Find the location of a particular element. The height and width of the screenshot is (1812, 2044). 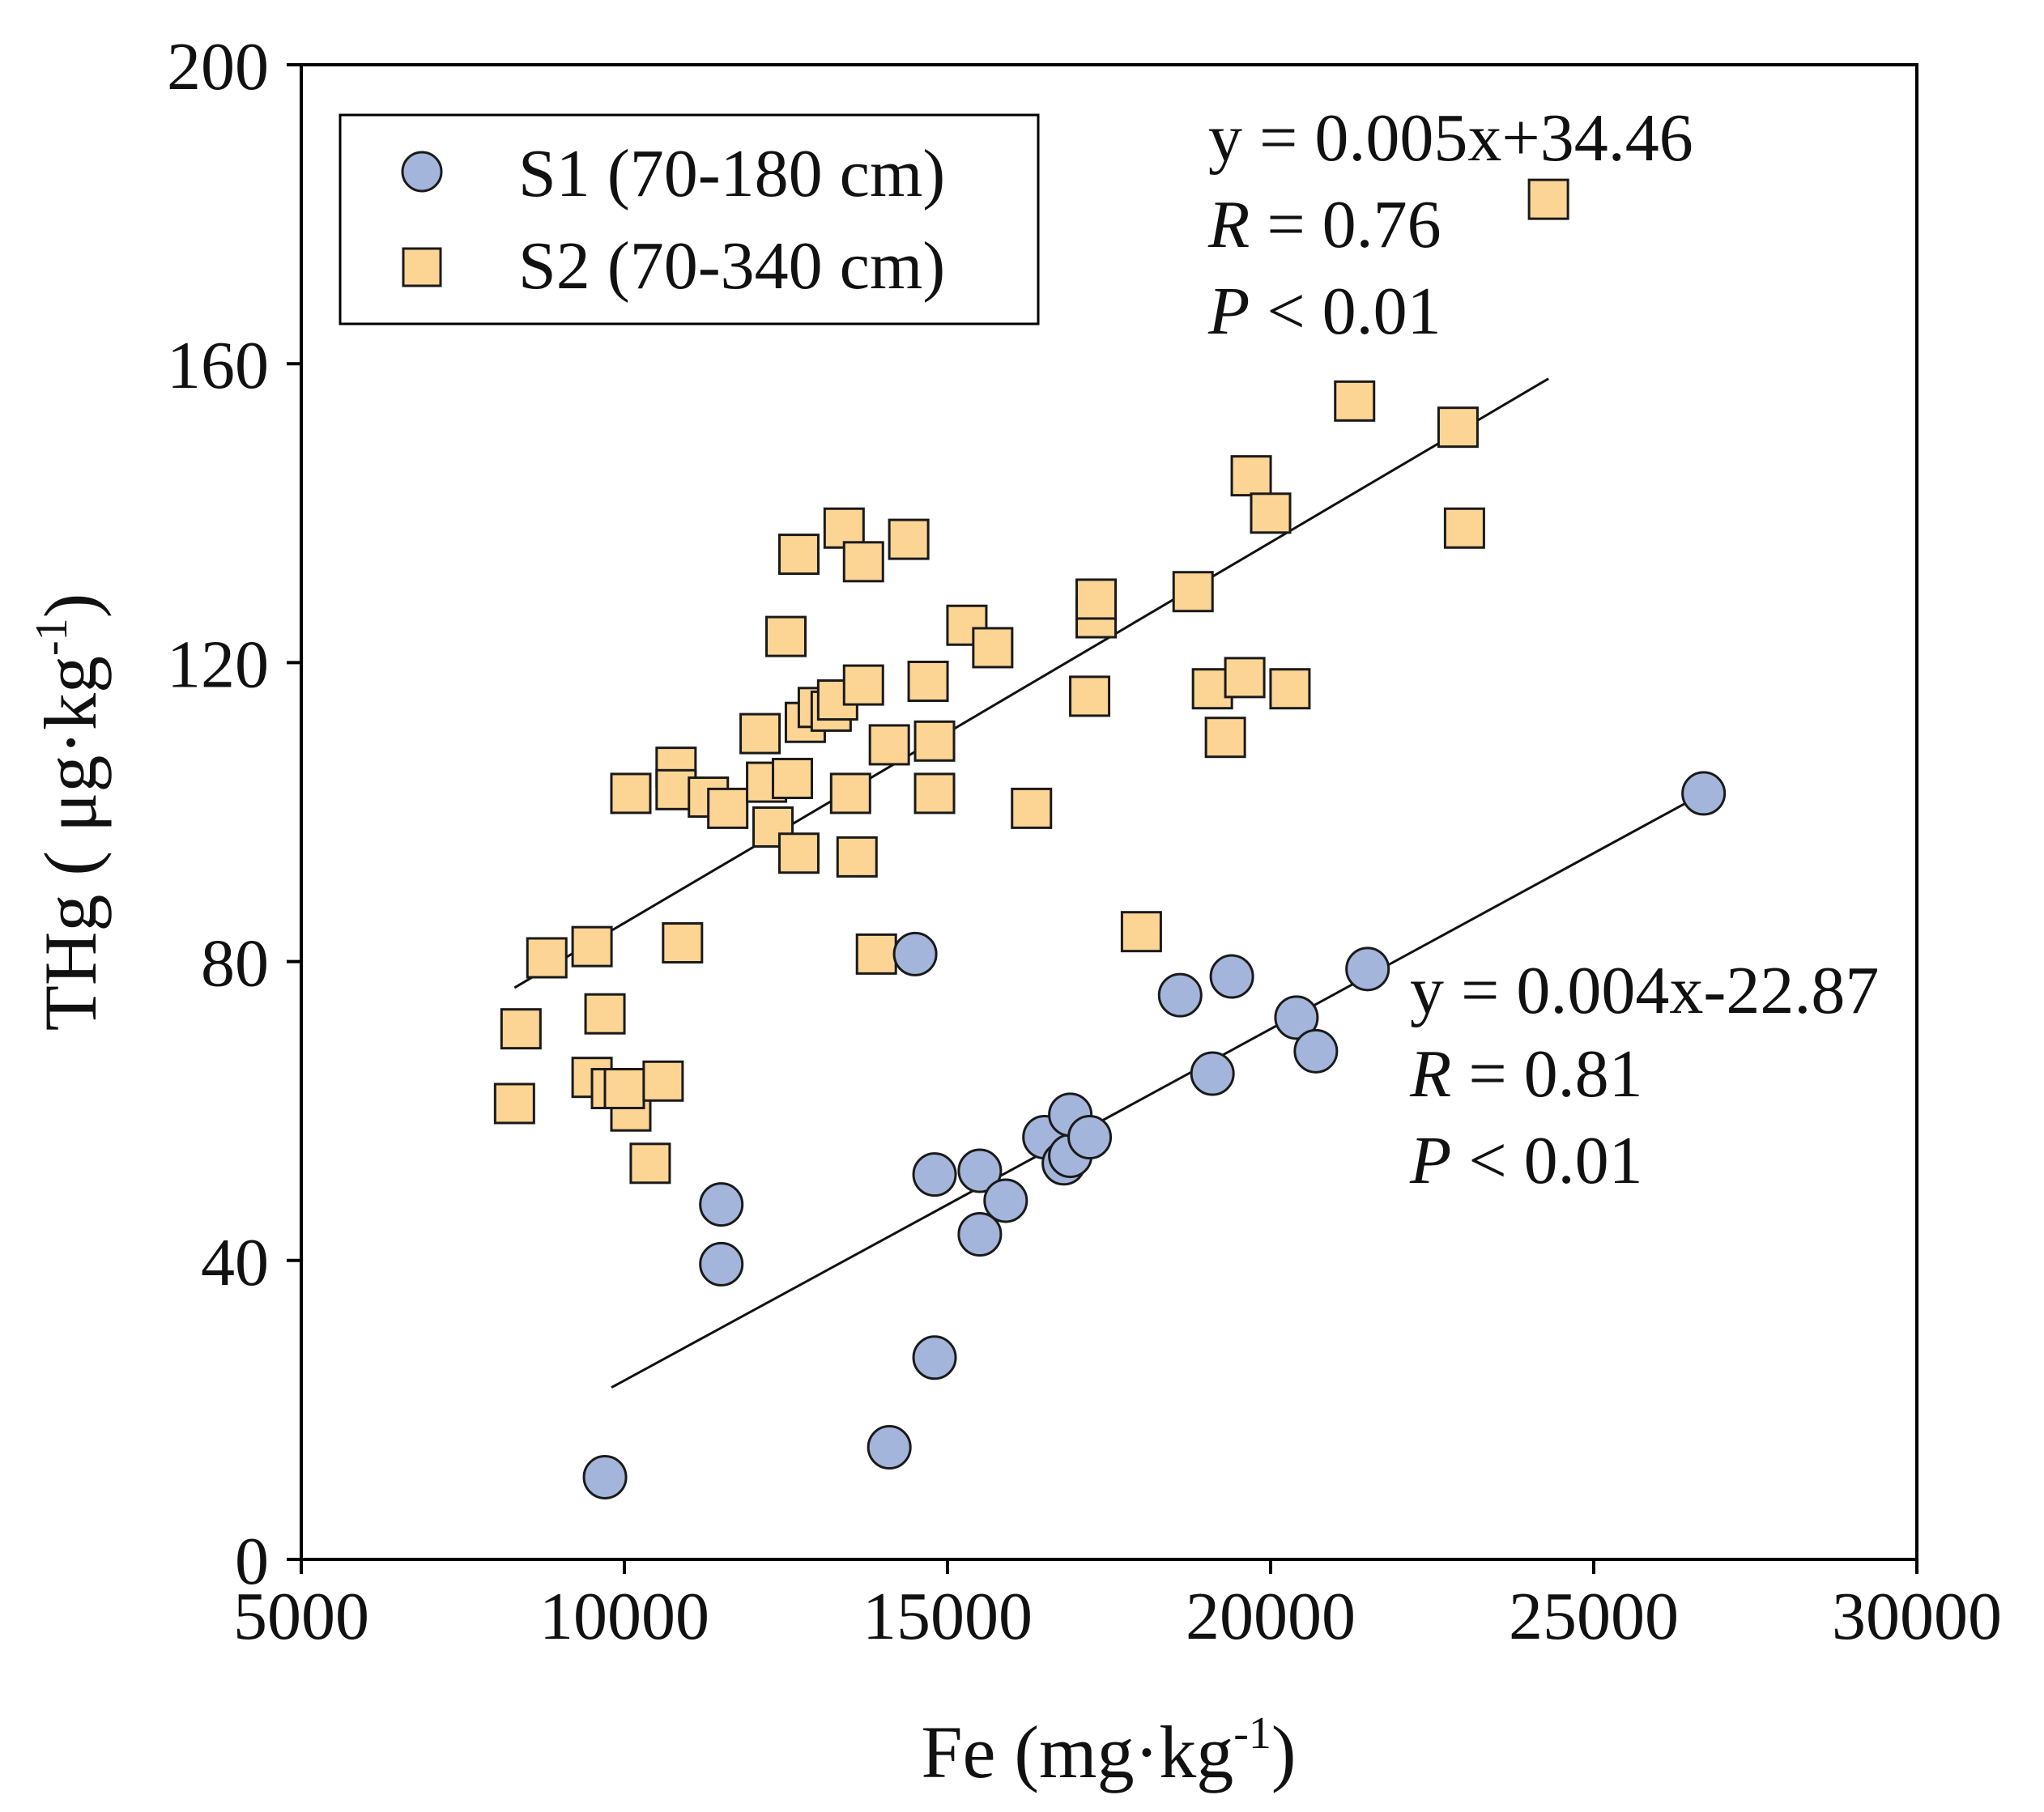

y-tick-label: 200 is located at coordinates (218, 66).